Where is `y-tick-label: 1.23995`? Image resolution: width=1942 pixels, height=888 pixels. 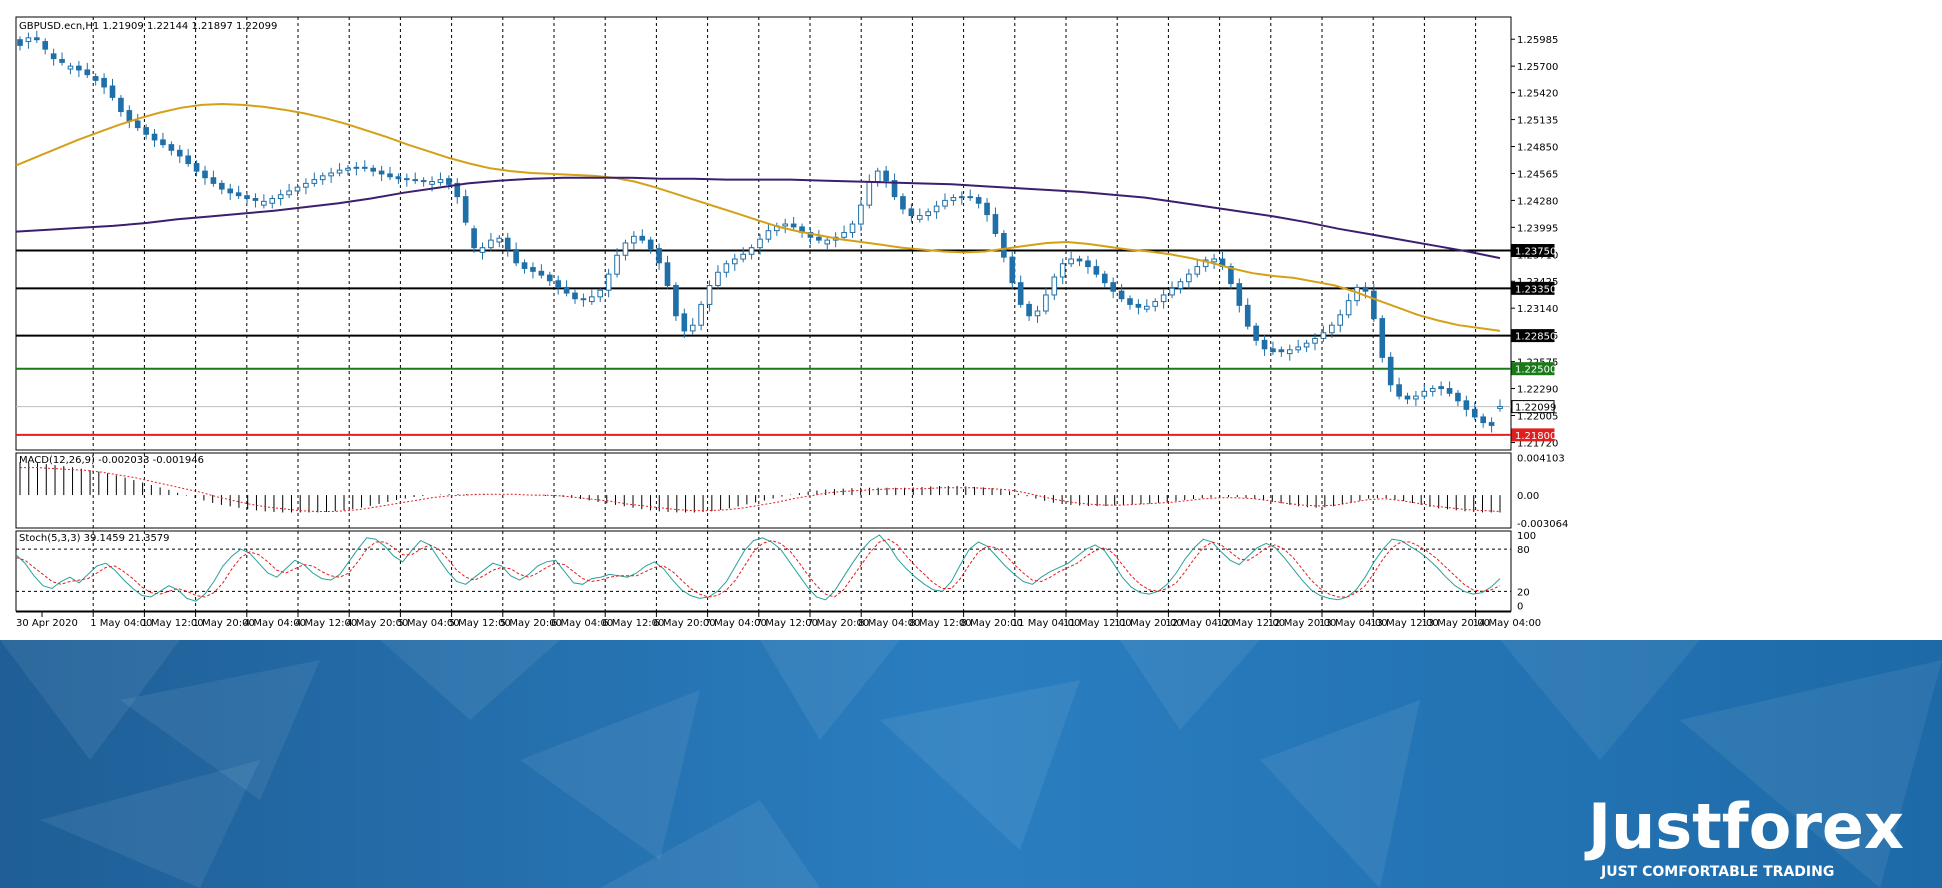 y-tick-label: 1.23995 is located at coordinates (1537, 228).